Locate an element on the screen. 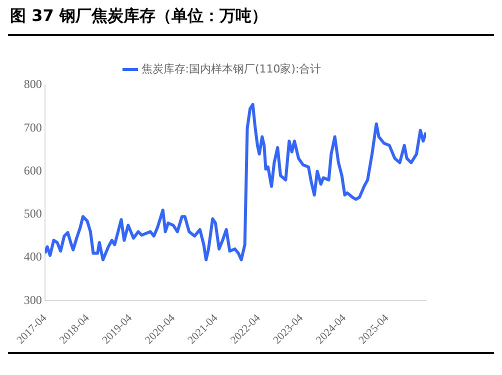 The width and height of the screenshot is (502, 375). y-tick-label: 600 is located at coordinates (33, 170).